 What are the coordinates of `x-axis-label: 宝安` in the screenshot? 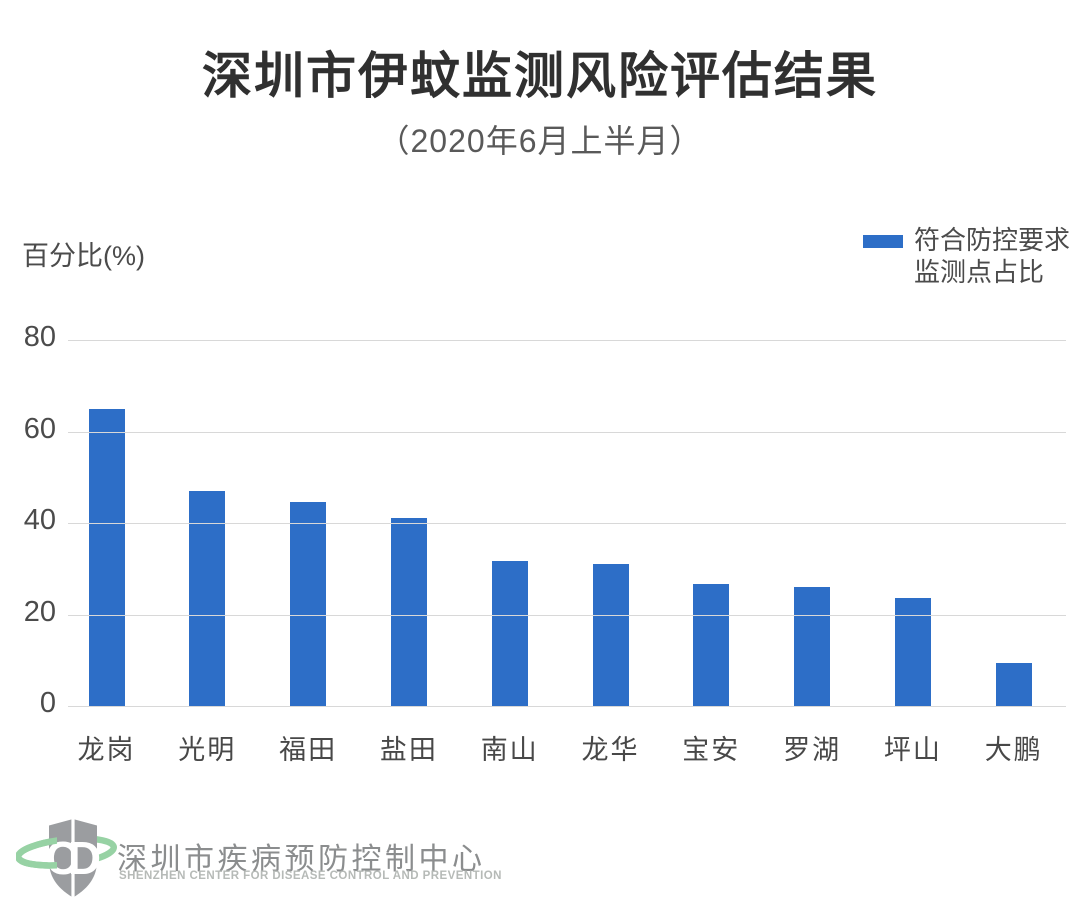 It's located at (711, 750).